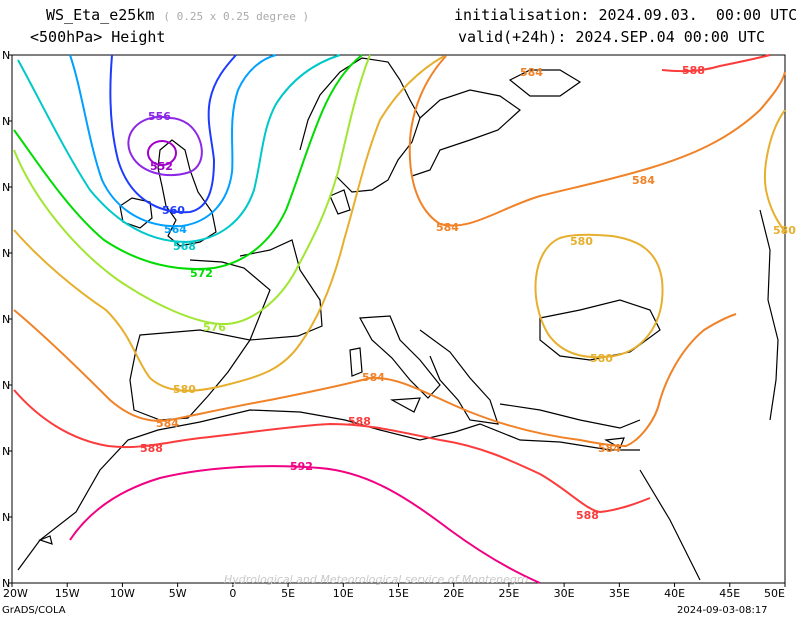 The height and width of the screenshot is (618, 800). Describe the element at coordinates (161, 166) in the screenshot. I see `contour-label: 552` at that location.